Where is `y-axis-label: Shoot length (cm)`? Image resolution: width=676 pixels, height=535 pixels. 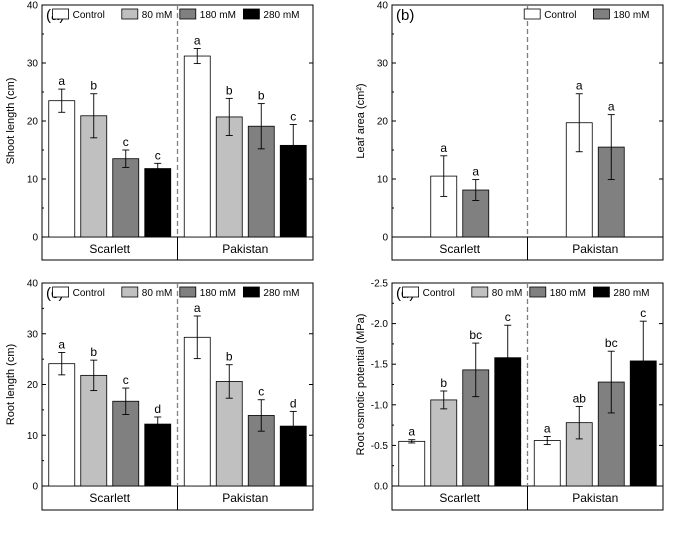 y-axis-label: Shoot length (cm) is located at coordinates (11, 121).